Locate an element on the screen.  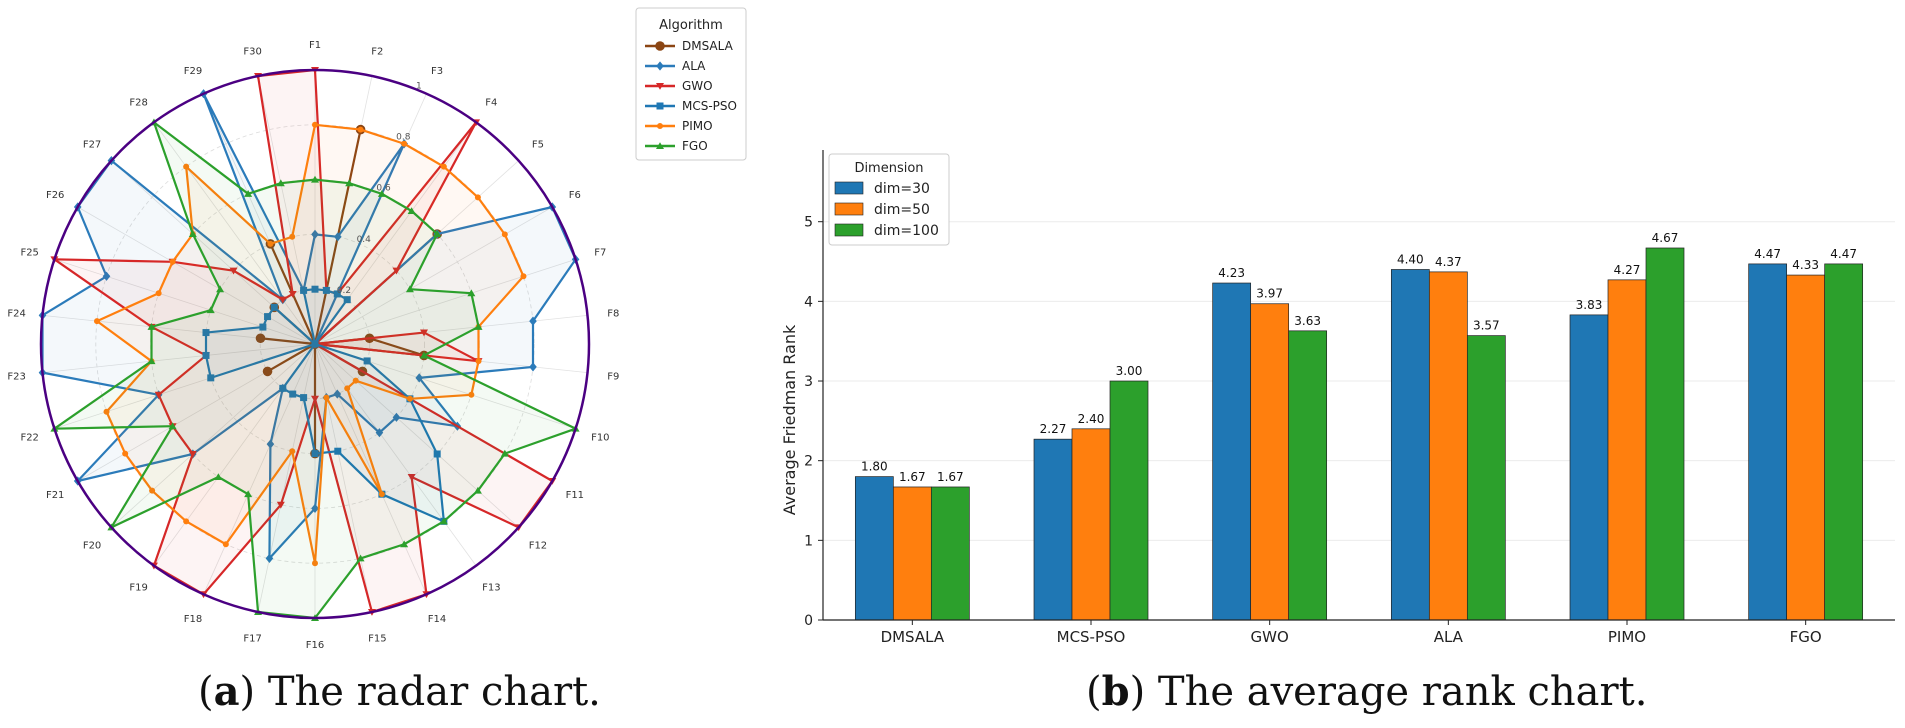
radar-axis-label: F20 is located at coordinates (92, 546).